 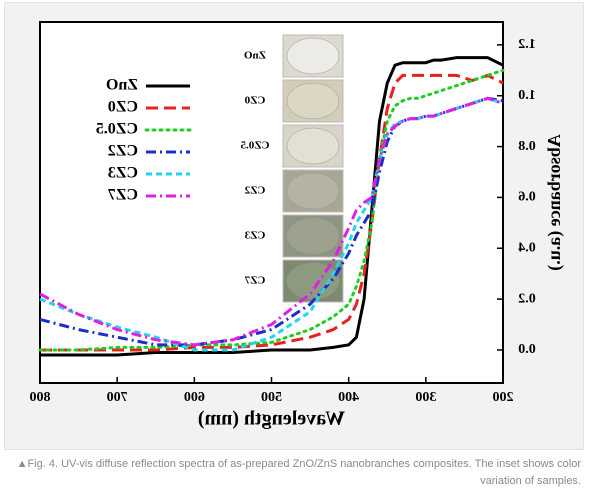 I want to click on y-tick-label: 1.2, so click(x=527, y=44).